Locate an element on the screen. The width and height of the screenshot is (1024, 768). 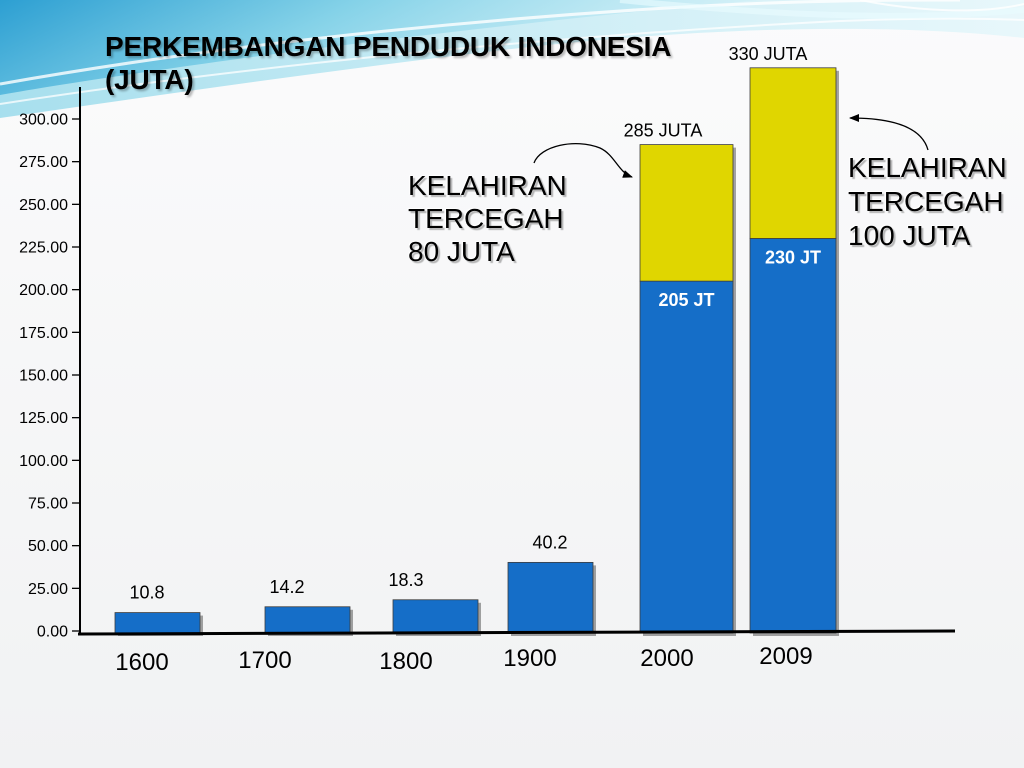
bar-1900 is located at coordinates (551, 598).